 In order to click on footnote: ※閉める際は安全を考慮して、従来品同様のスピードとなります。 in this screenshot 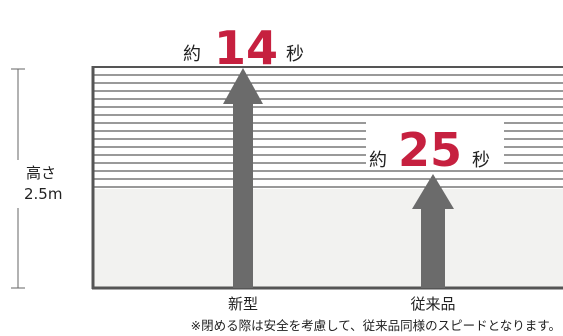, I will do `click(376, 325)`.